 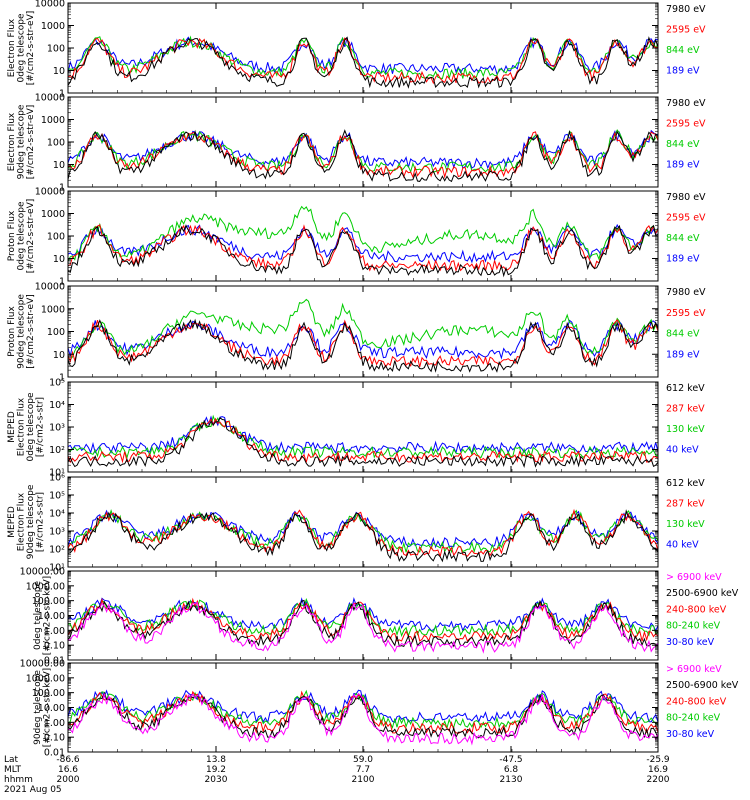 What do you see at coordinates (510, 760) in the screenshot?
I see `x-tick-lat: -47.5` at bounding box center [510, 760].